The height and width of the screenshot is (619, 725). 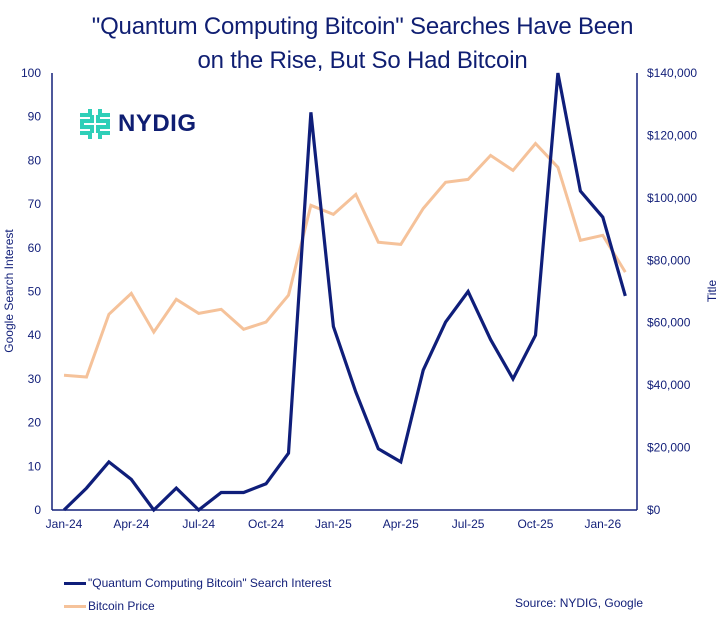 What do you see at coordinates (121, 606) in the screenshot?
I see `legend-label-price: Bitcoin Price` at bounding box center [121, 606].